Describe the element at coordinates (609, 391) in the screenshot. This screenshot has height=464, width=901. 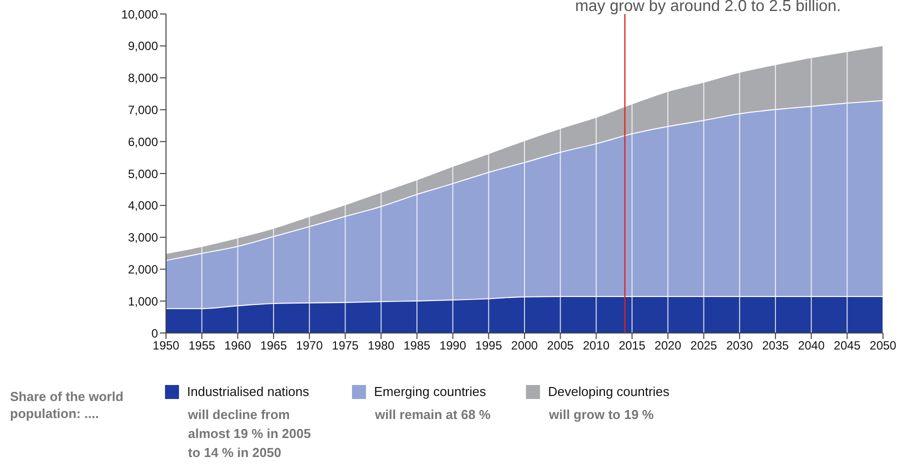
I see `legend-label: Developing countries` at that location.